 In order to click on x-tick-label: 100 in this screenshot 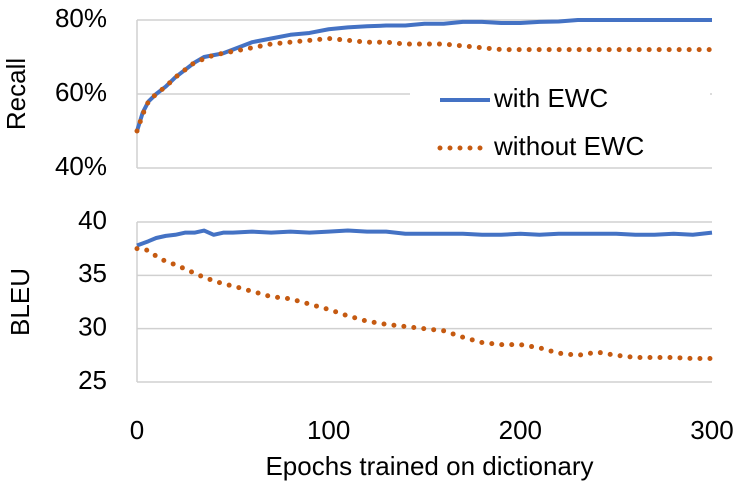, I will do `click(328, 430)`.